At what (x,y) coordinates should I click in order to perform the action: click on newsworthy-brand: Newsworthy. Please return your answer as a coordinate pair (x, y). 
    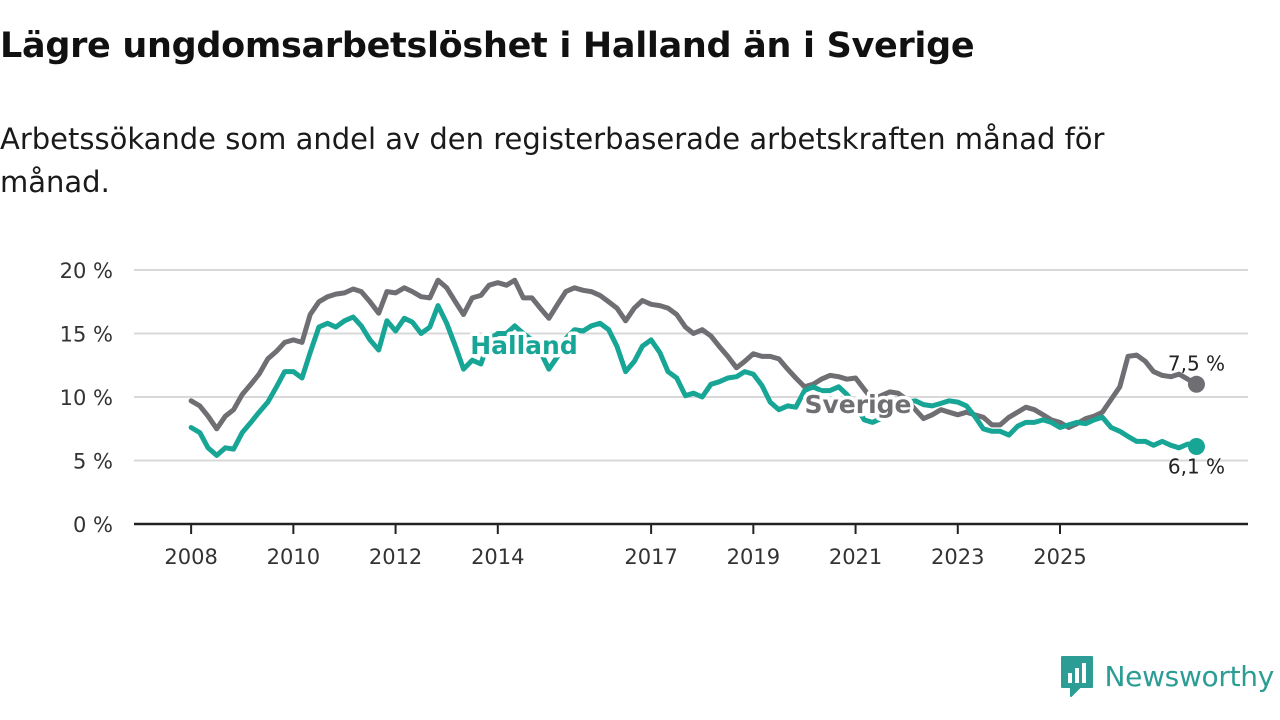
    Looking at the image, I should click on (1167, 676).